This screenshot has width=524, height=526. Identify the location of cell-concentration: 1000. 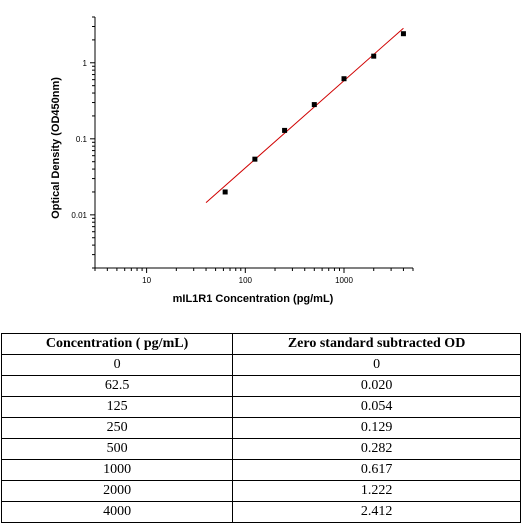
(117, 470).